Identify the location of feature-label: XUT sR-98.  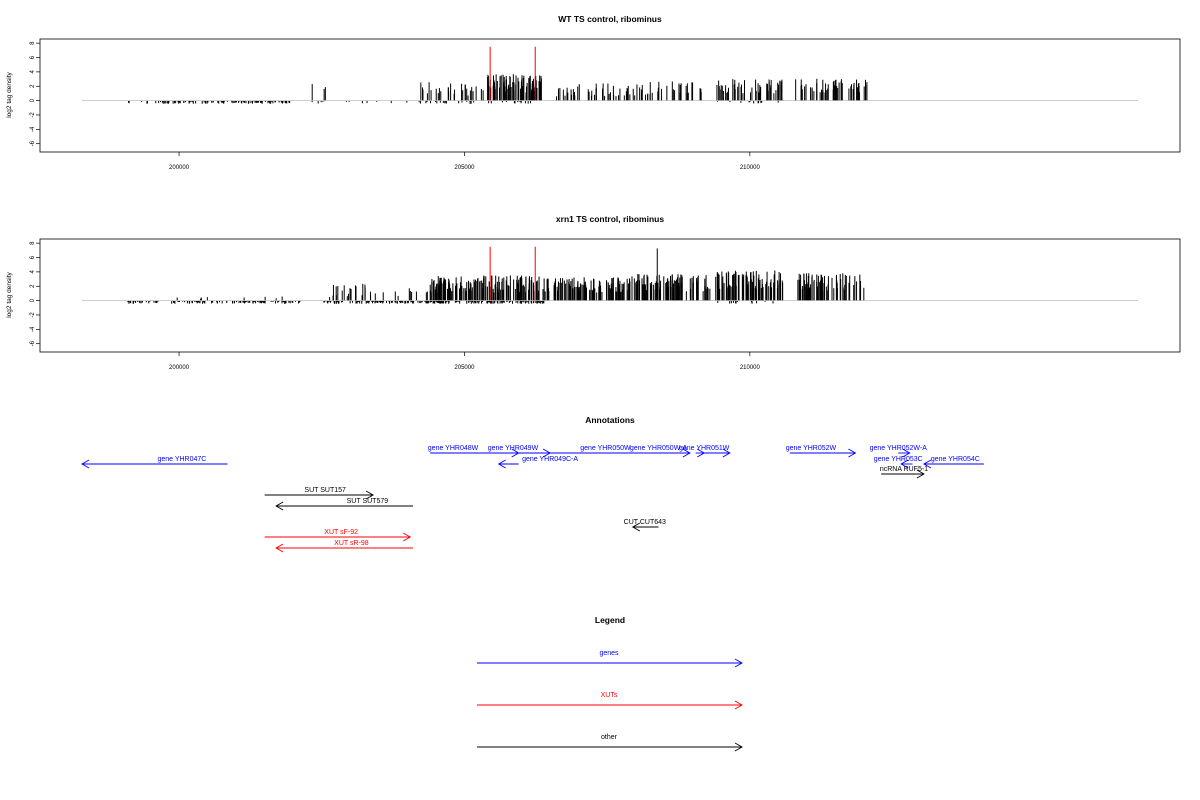
(351, 543).